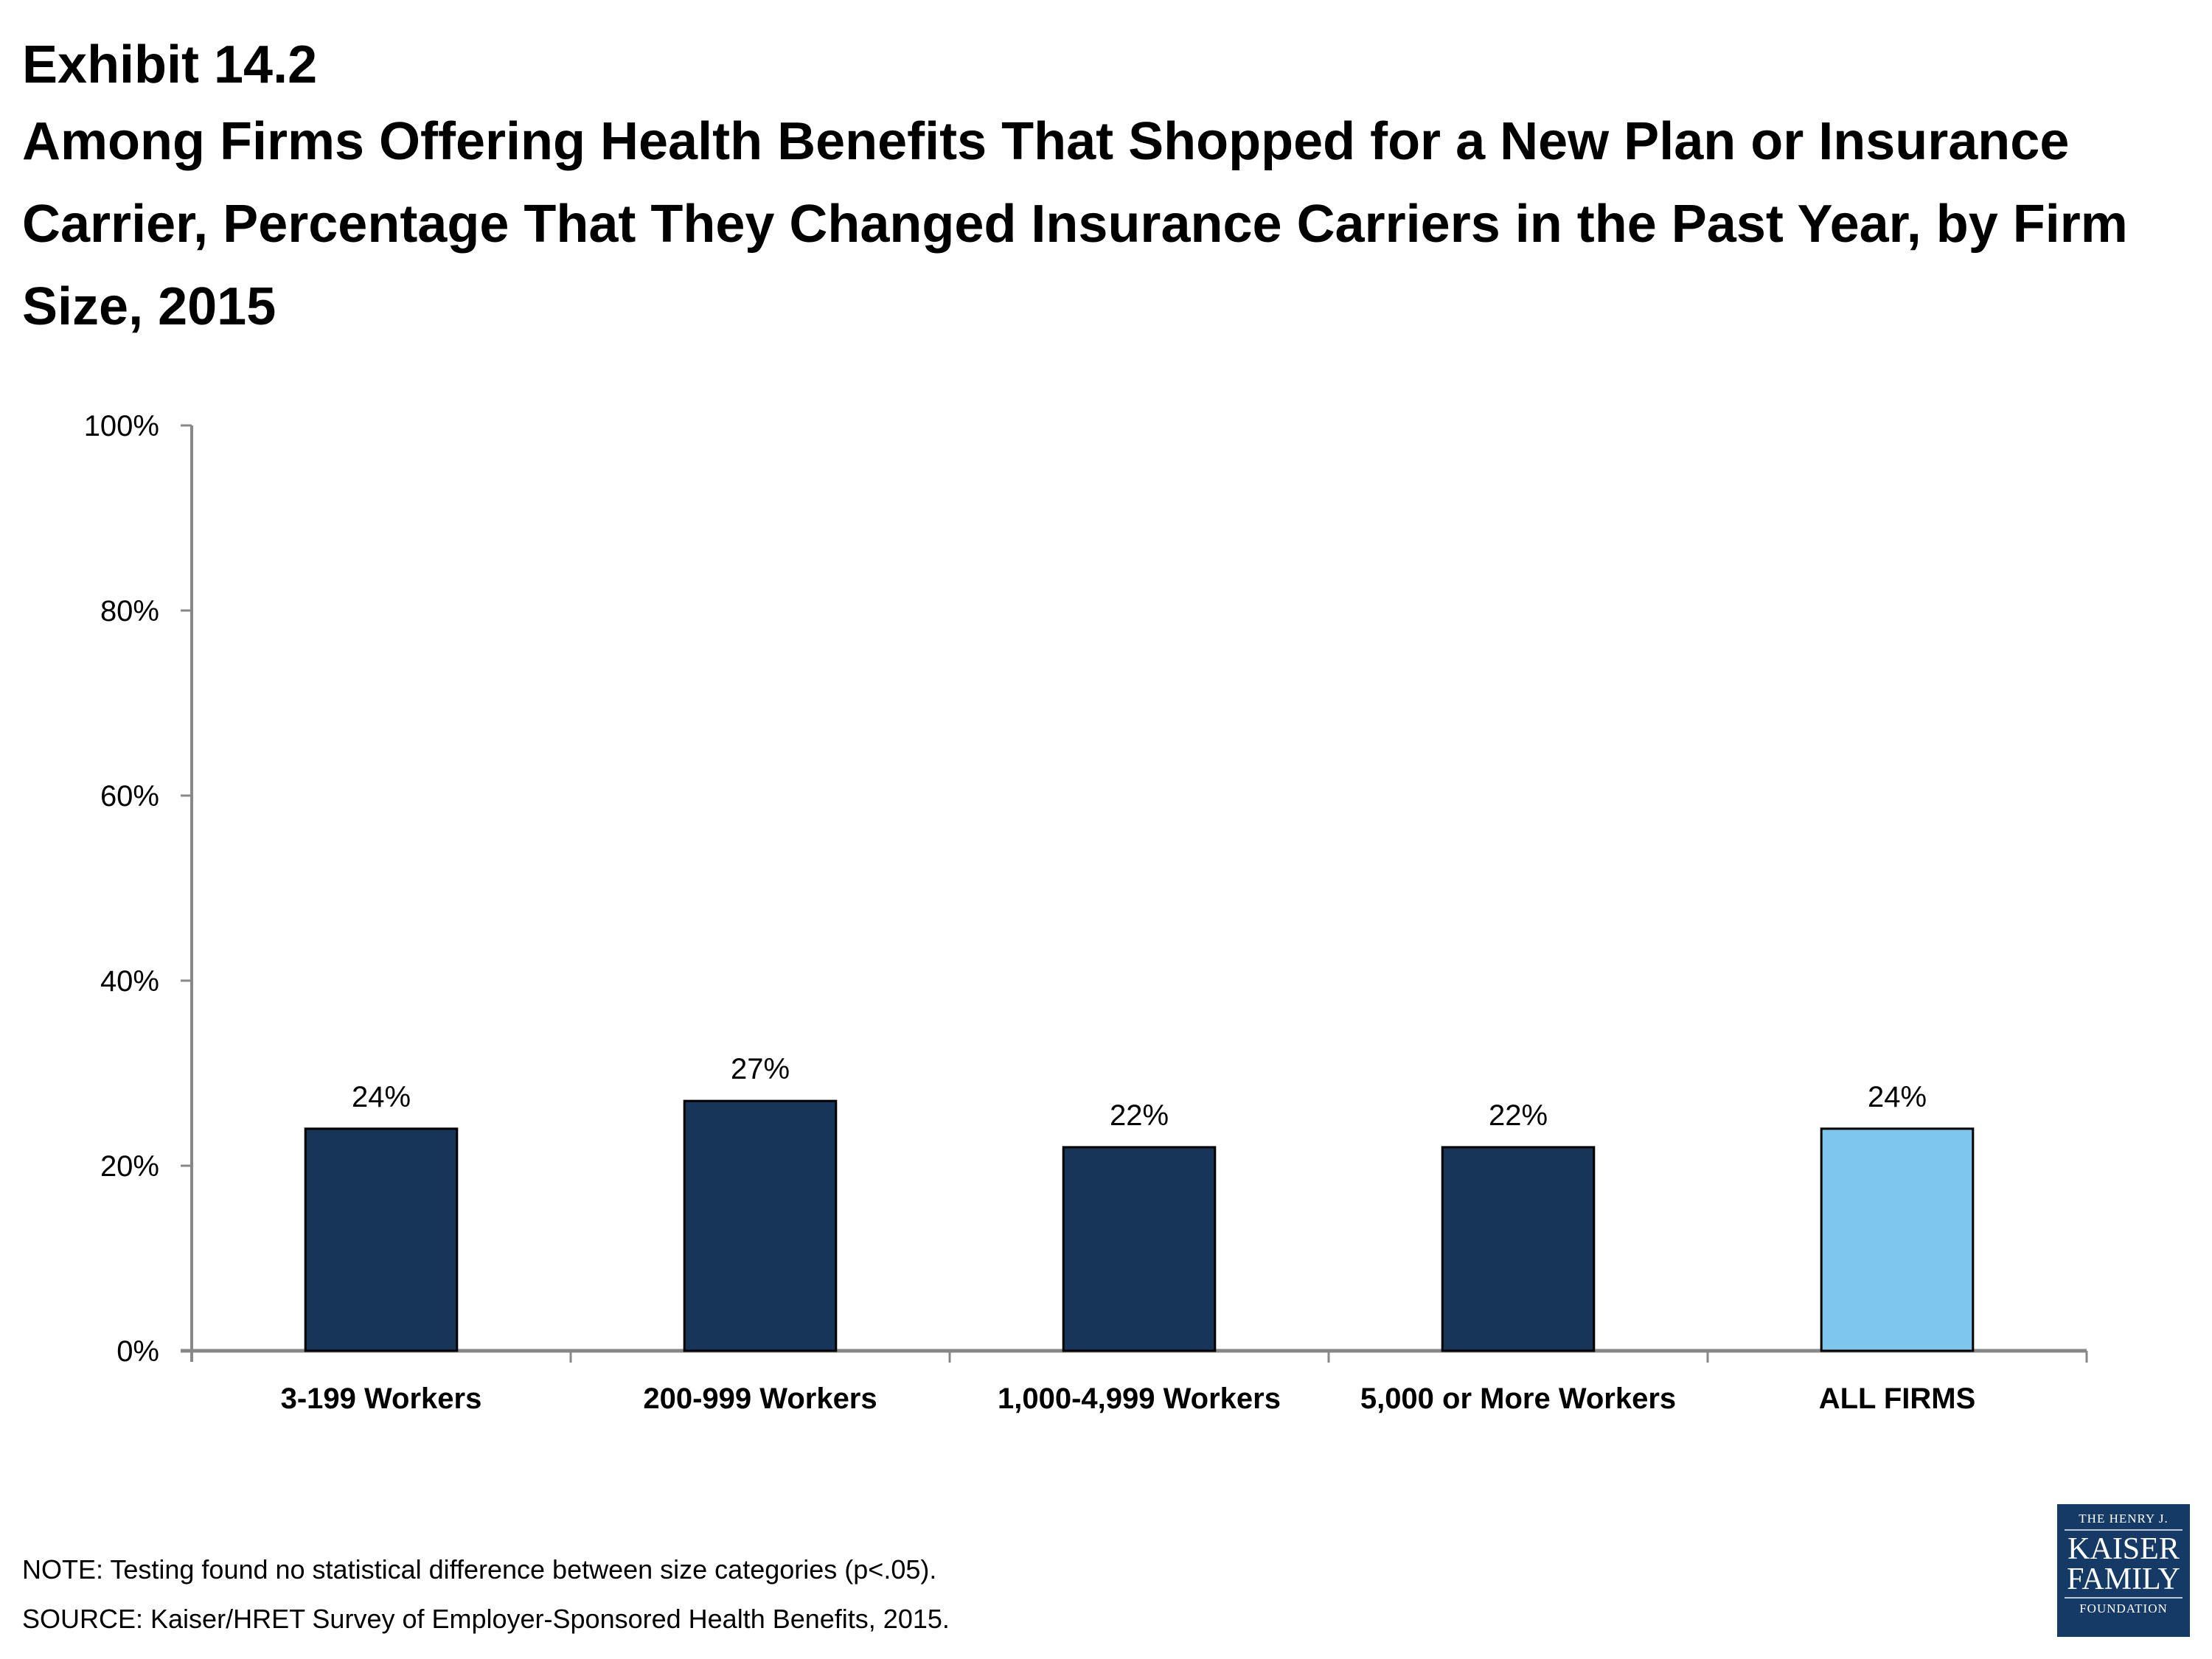 The image size is (2212, 1659). I want to click on y-tick-label: 100%, so click(121, 426).